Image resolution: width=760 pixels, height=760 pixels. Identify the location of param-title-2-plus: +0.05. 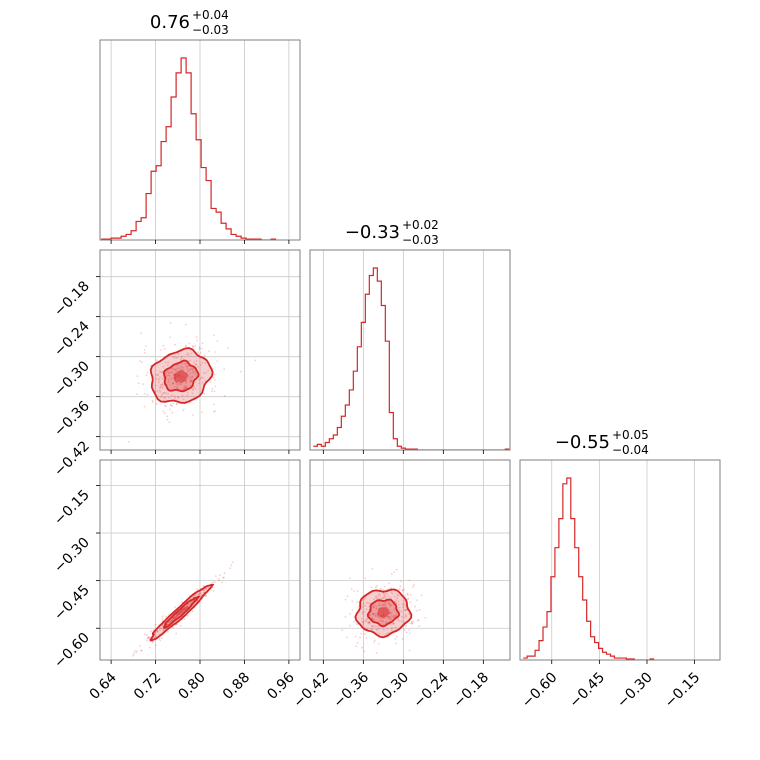
(630, 435).